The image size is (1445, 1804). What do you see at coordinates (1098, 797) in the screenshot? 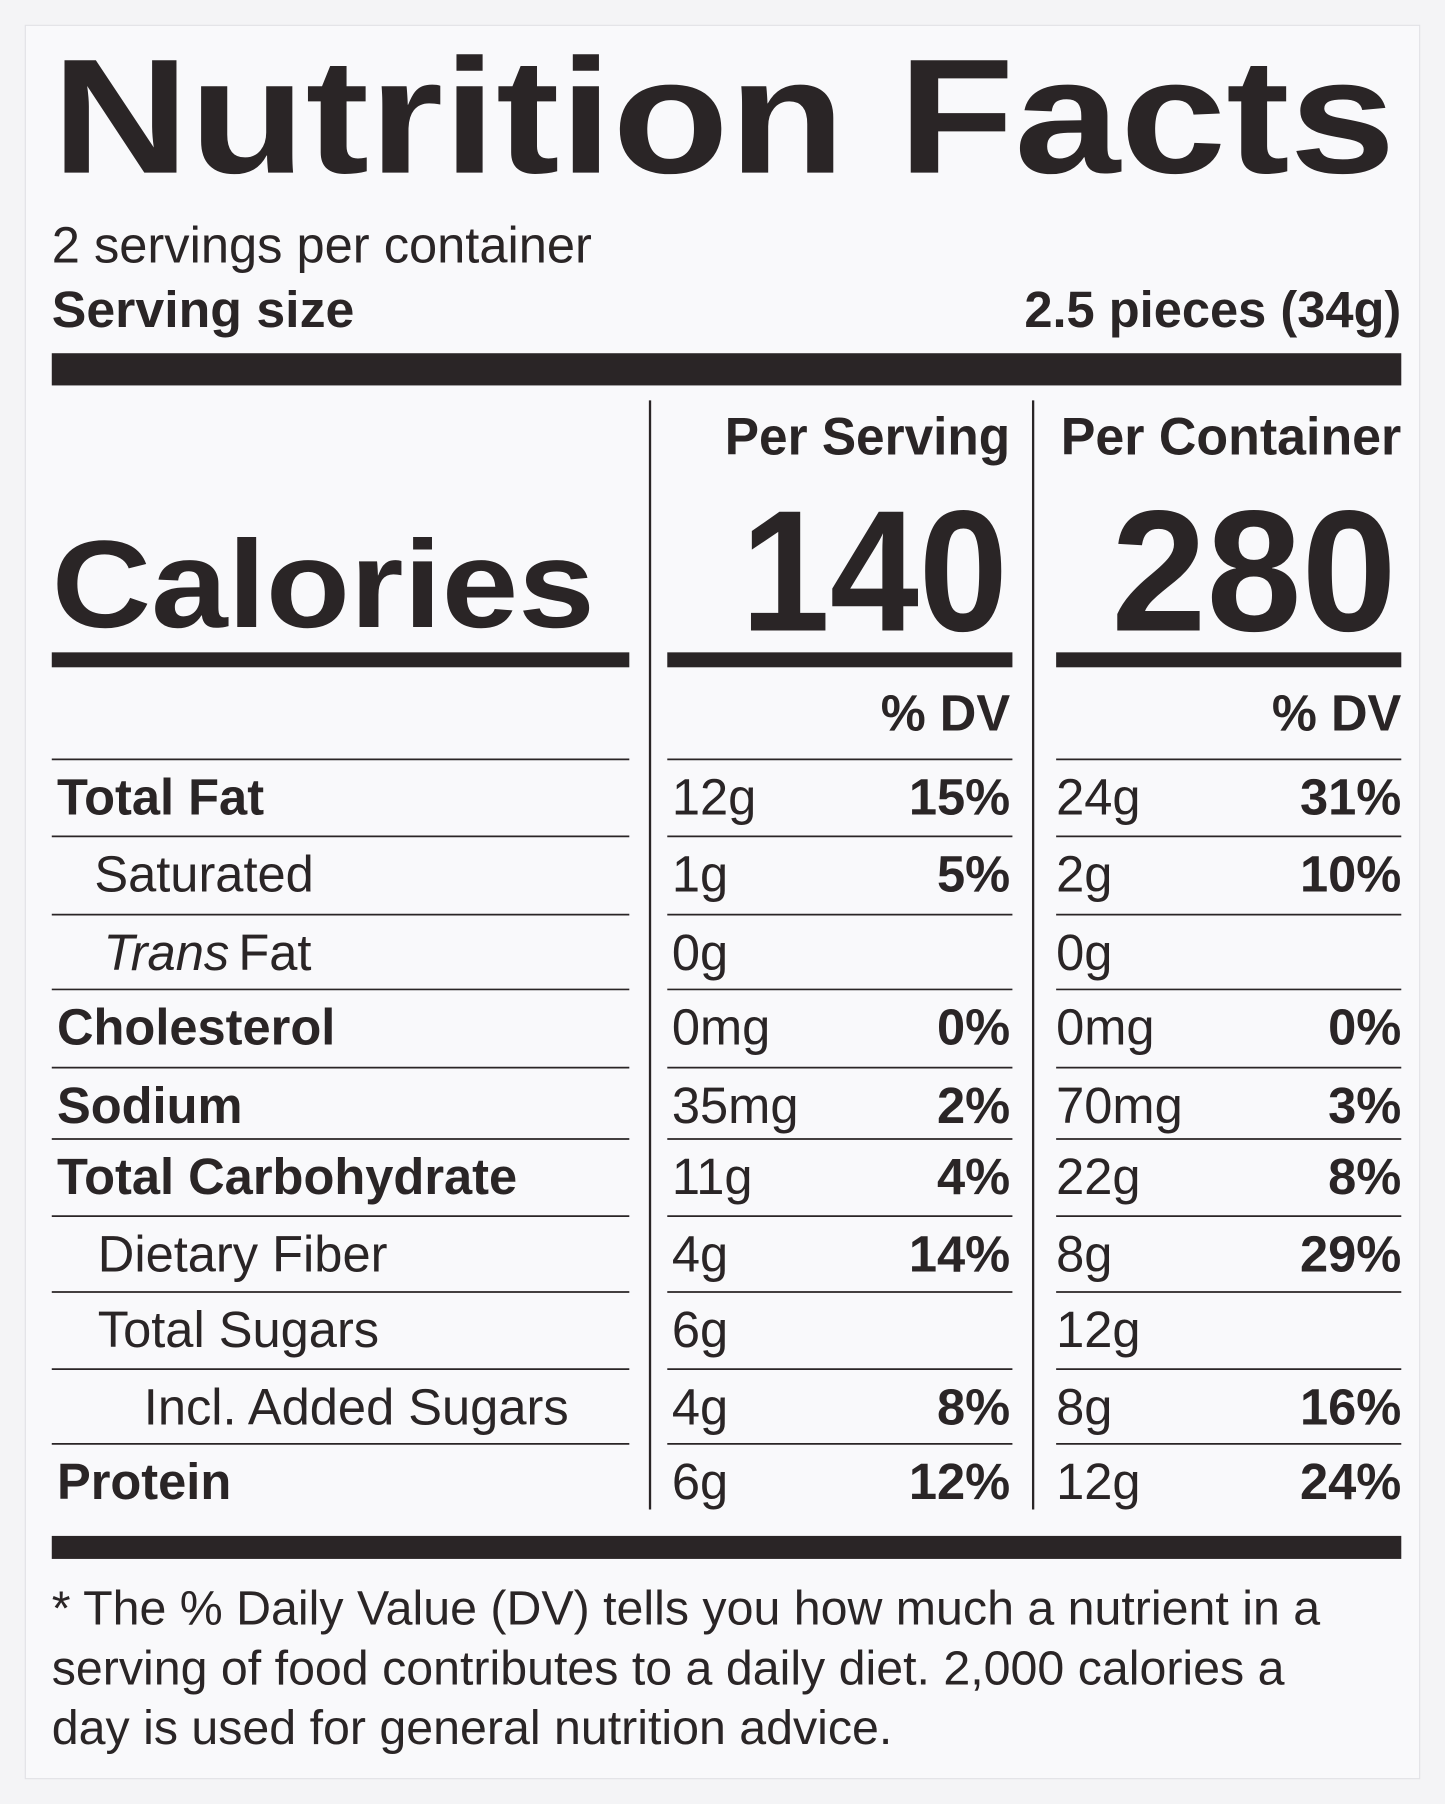
I see `amount: 24g` at bounding box center [1098, 797].